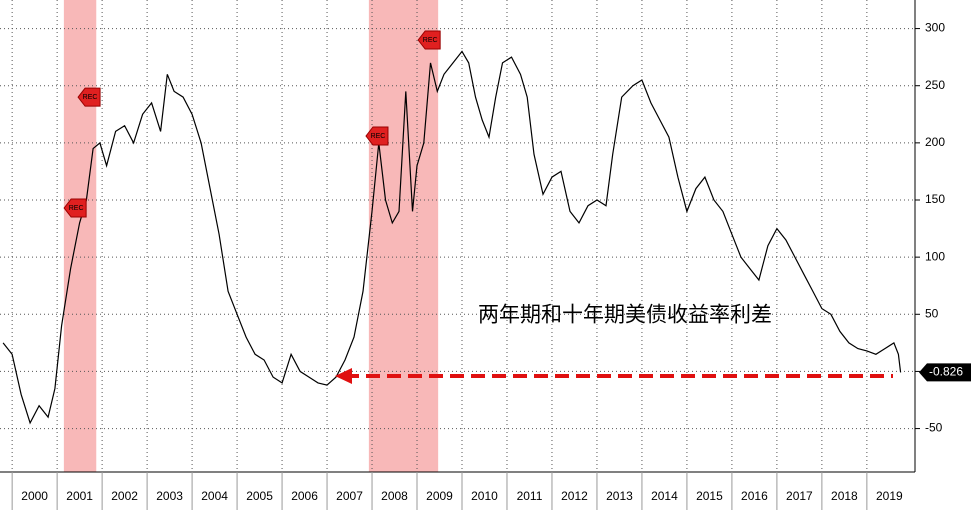 This screenshot has width=976, height=510. Describe the element at coordinates (34, 496) in the screenshot. I see `x-tick-label: 2000` at that location.